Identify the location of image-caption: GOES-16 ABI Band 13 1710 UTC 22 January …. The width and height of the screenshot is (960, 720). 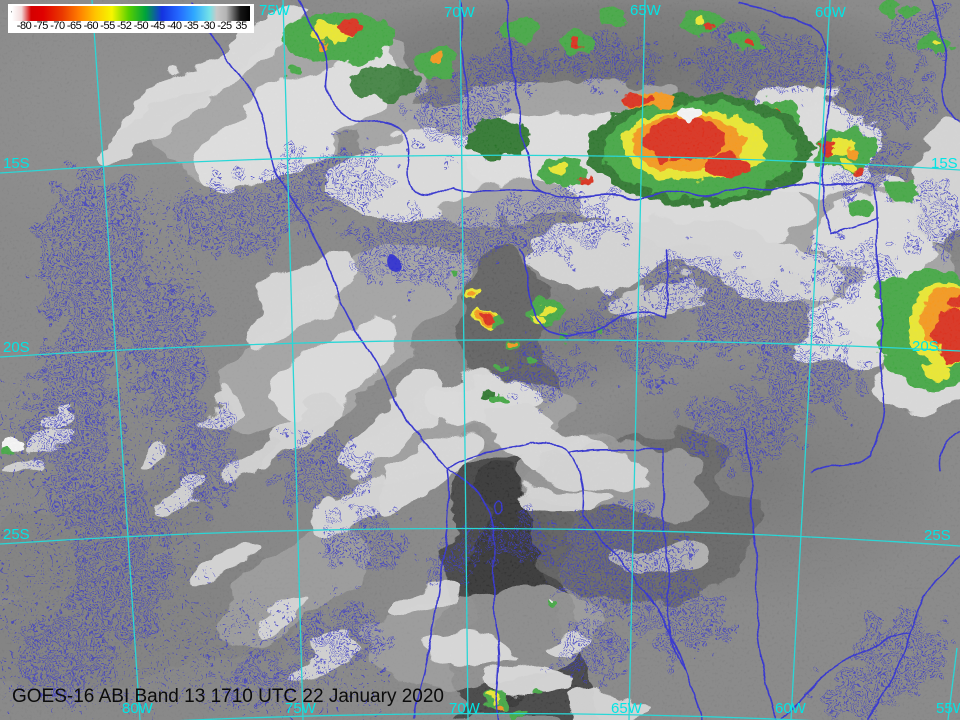
(228, 696).